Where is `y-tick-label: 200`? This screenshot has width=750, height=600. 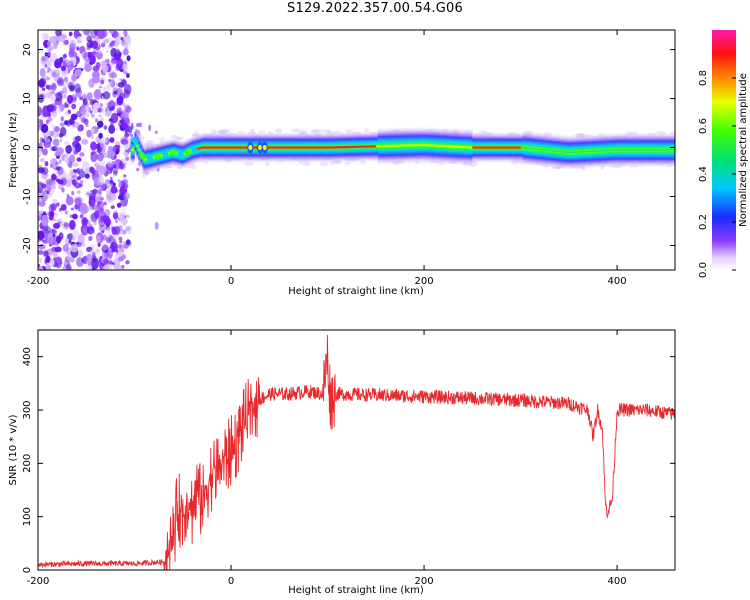 y-tick-label: 200 is located at coordinates (27, 463).